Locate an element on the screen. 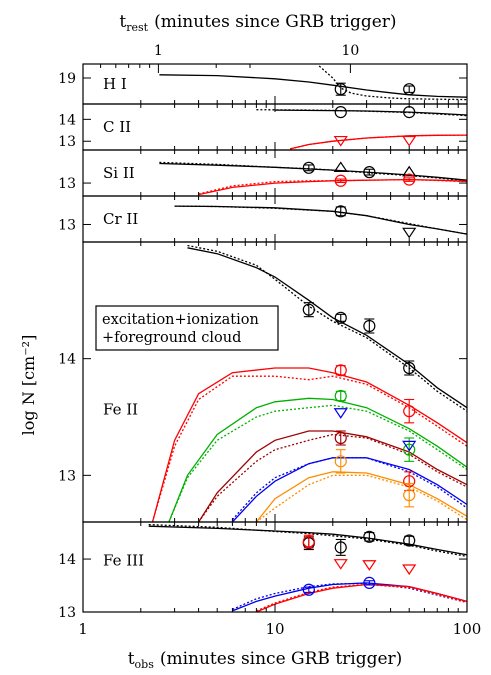  panel-crii-y-ticks: 13 is located at coordinates (262, 225).